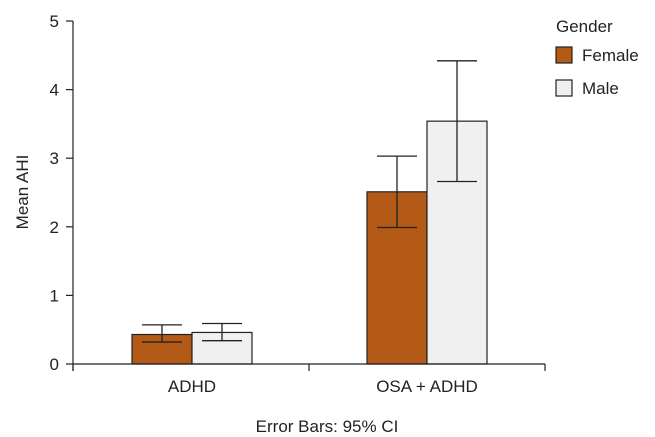  What do you see at coordinates (564, 55) in the screenshot?
I see `legend-swatch-female` at bounding box center [564, 55].